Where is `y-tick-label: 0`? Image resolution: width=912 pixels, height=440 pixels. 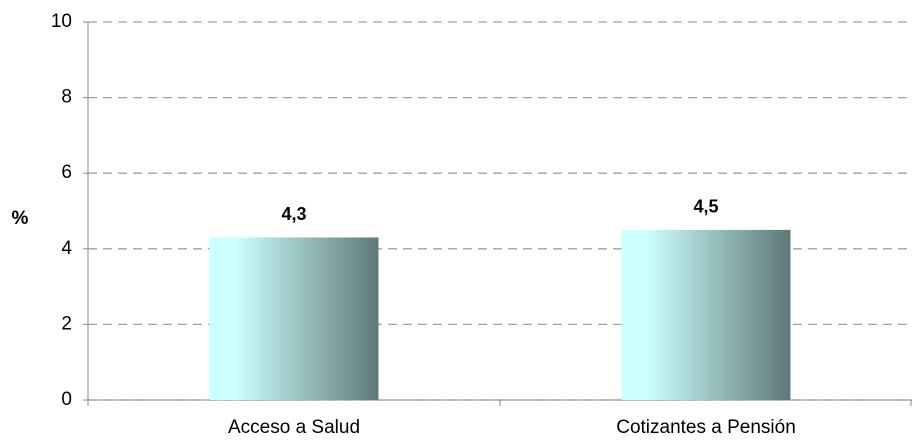 y-tick-label: 0 is located at coordinates (66, 399).